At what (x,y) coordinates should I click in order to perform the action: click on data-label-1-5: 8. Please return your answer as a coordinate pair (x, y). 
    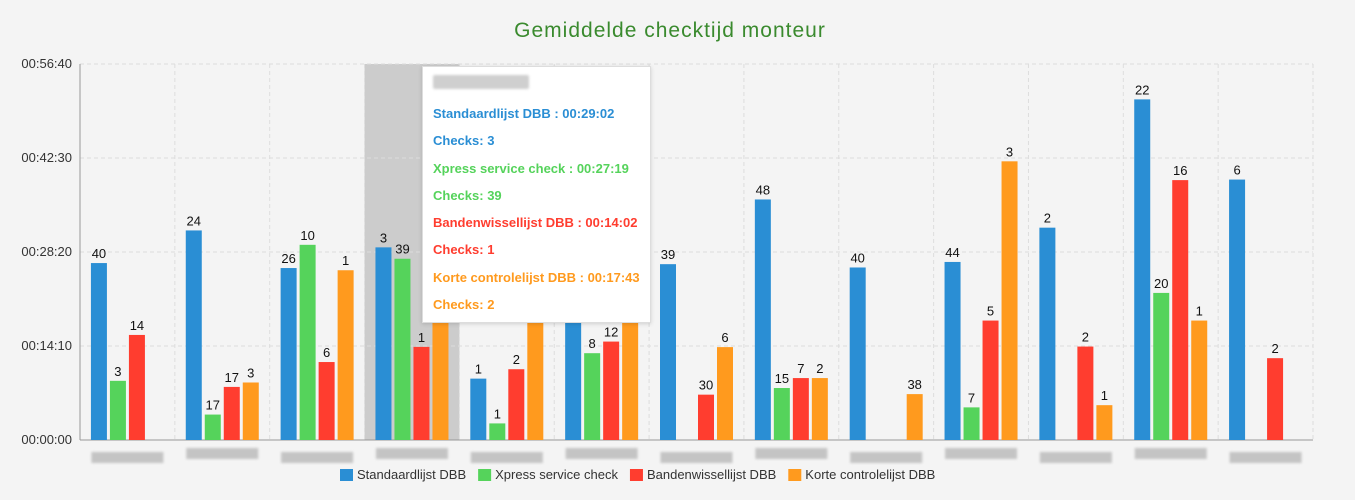
    Looking at the image, I should click on (592, 343).